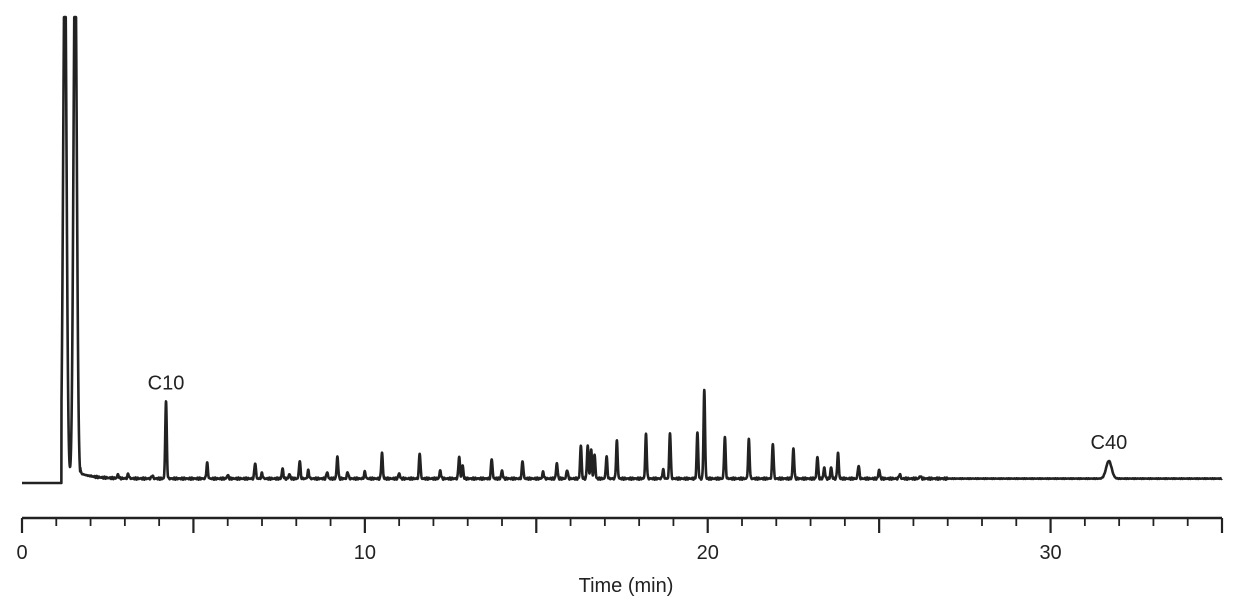 The image size is (1252, 614). I want to click on x-tick-label: 30, so click(1050, 553).